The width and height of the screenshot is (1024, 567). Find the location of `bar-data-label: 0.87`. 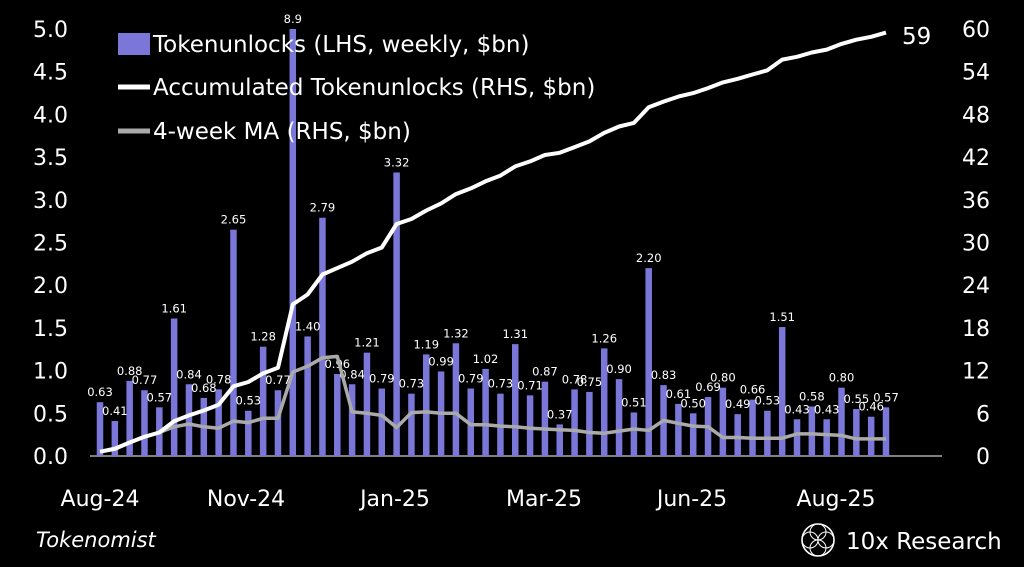

bar-data-label: 0.87 is located at coordinates (545, 372).